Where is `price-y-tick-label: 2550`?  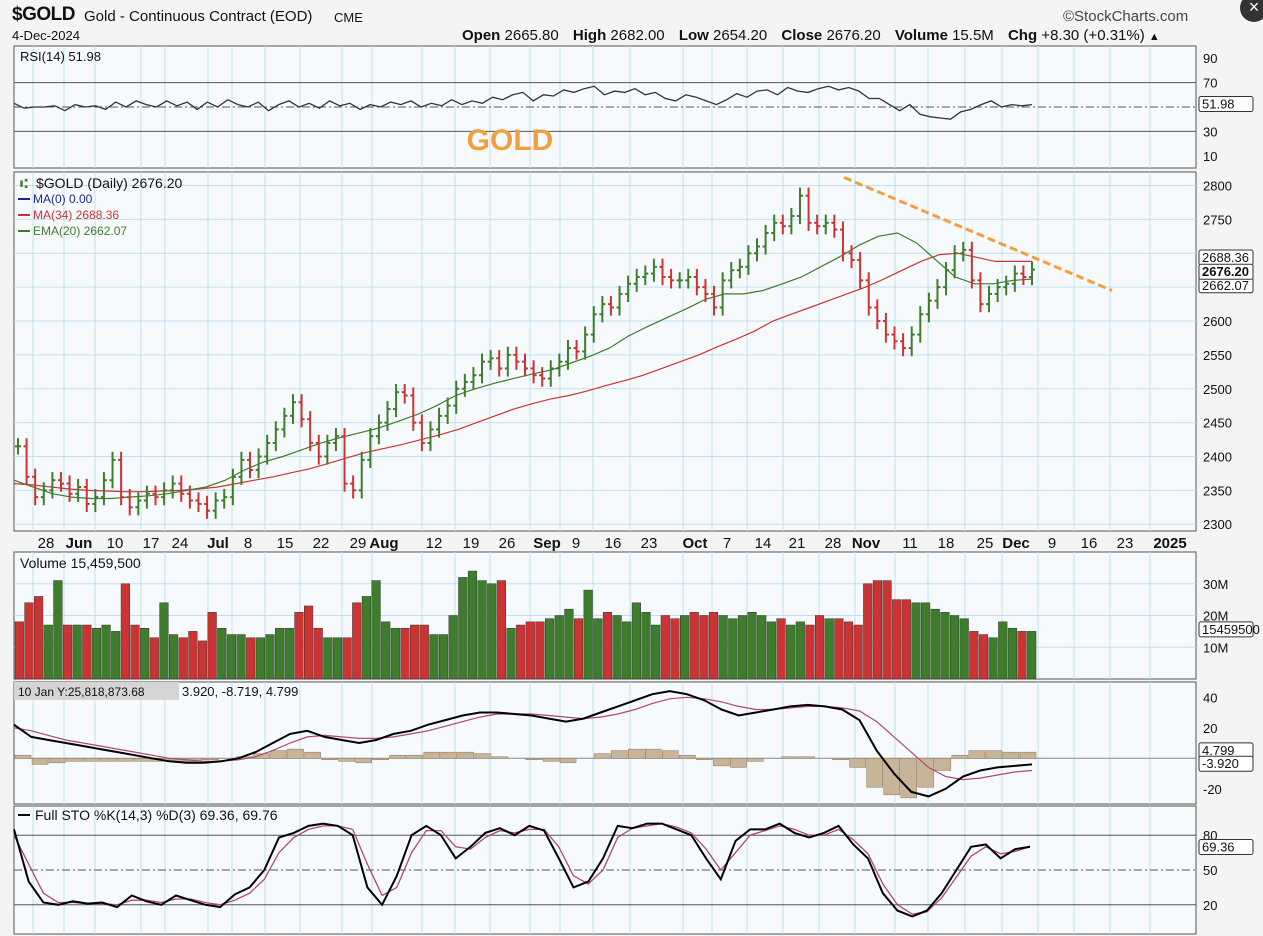 price-y-tick-label: 2550 is located at coordinates (1217, 355).